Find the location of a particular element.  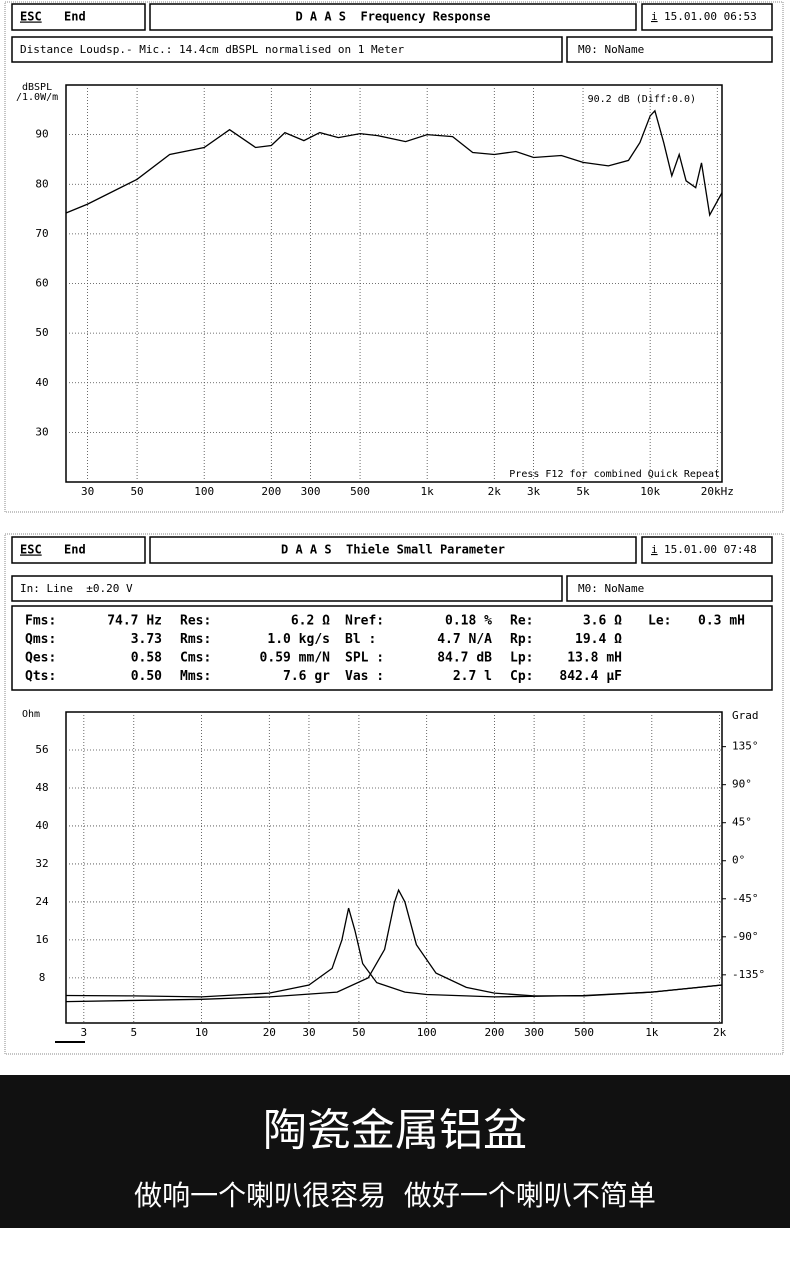

param-label: Bl : is located at coordinates (360, 639).